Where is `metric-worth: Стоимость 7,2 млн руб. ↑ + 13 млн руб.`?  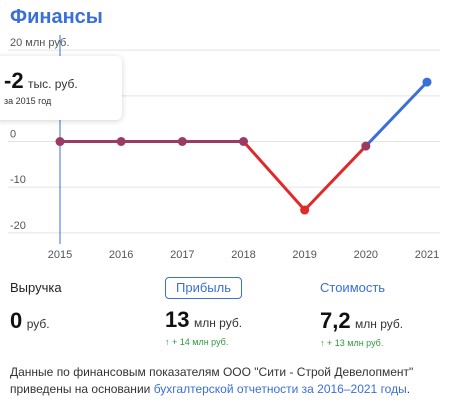
metric-worth: Стоимость 7,2 млн руб. ↑ + 13 млн руб. is located at coordinates (361, 312).